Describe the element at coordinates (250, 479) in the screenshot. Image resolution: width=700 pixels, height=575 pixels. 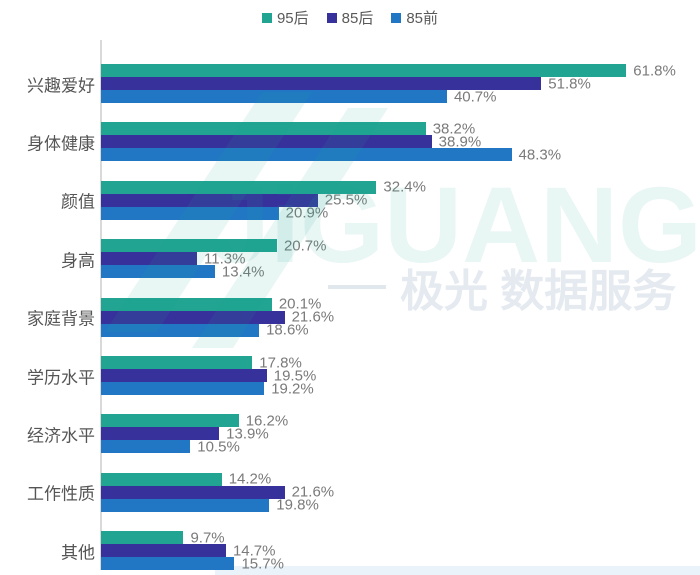
I see `value-label-series-0-cat-7: 14.2%` at that location.